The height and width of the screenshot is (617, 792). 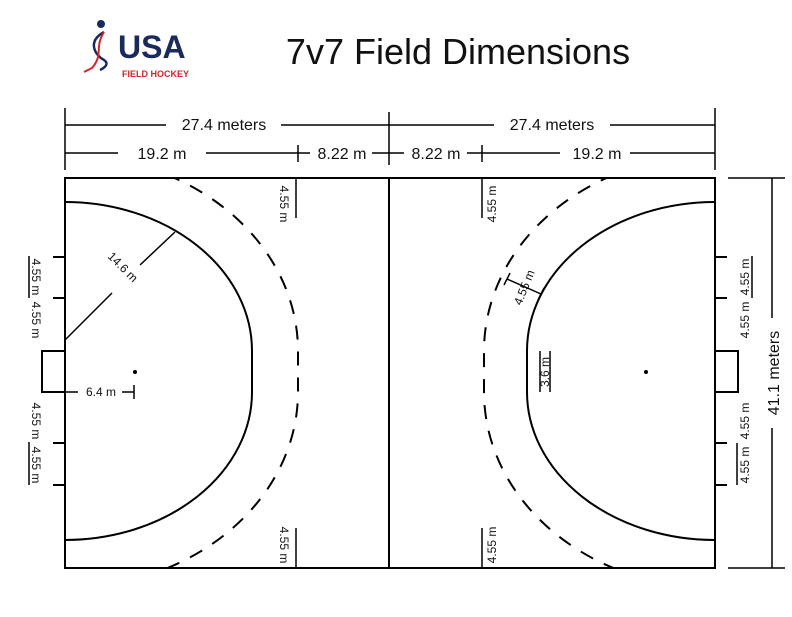 What do you see at coordinates (152, 47) in the screenshot?
I see `logo-usa: USA` at bounding box center [152, 47].